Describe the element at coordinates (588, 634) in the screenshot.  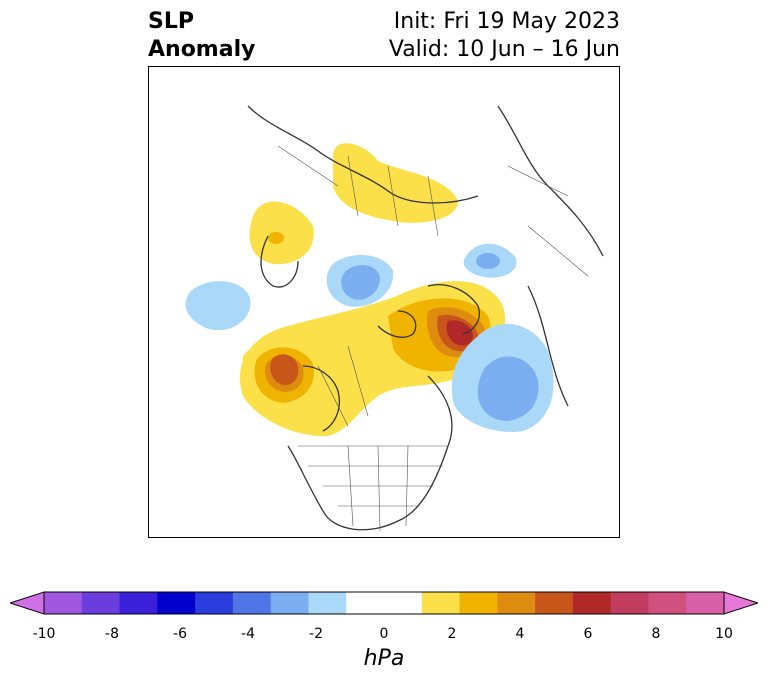
I see `colorbar-tick-label: 6` at that location.